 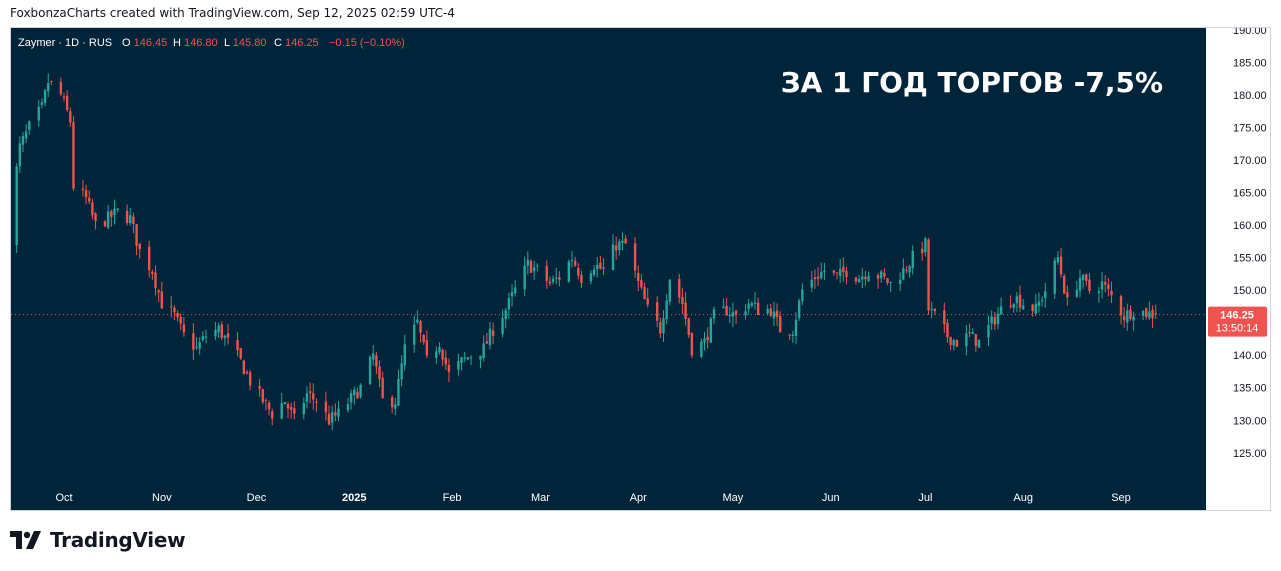 I want to click on time-tick-label: May, so click(x=733, y=498).